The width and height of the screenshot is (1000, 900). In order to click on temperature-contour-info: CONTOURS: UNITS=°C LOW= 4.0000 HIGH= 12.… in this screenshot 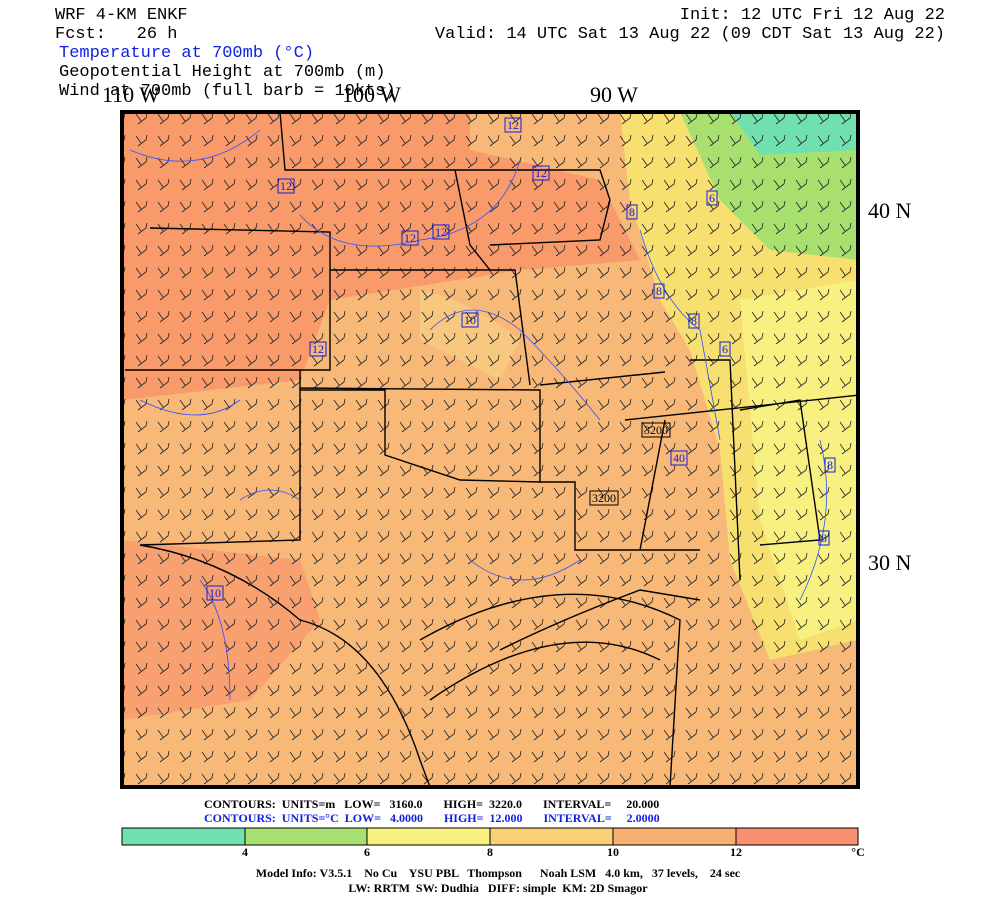, I will do `click(432, 818)`.